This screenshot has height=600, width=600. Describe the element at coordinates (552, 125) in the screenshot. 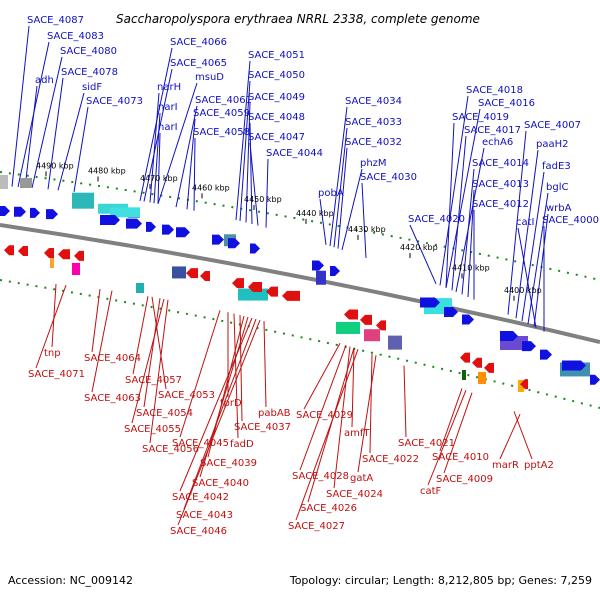

I see `top-gene-label: SACE_4007` at that location.